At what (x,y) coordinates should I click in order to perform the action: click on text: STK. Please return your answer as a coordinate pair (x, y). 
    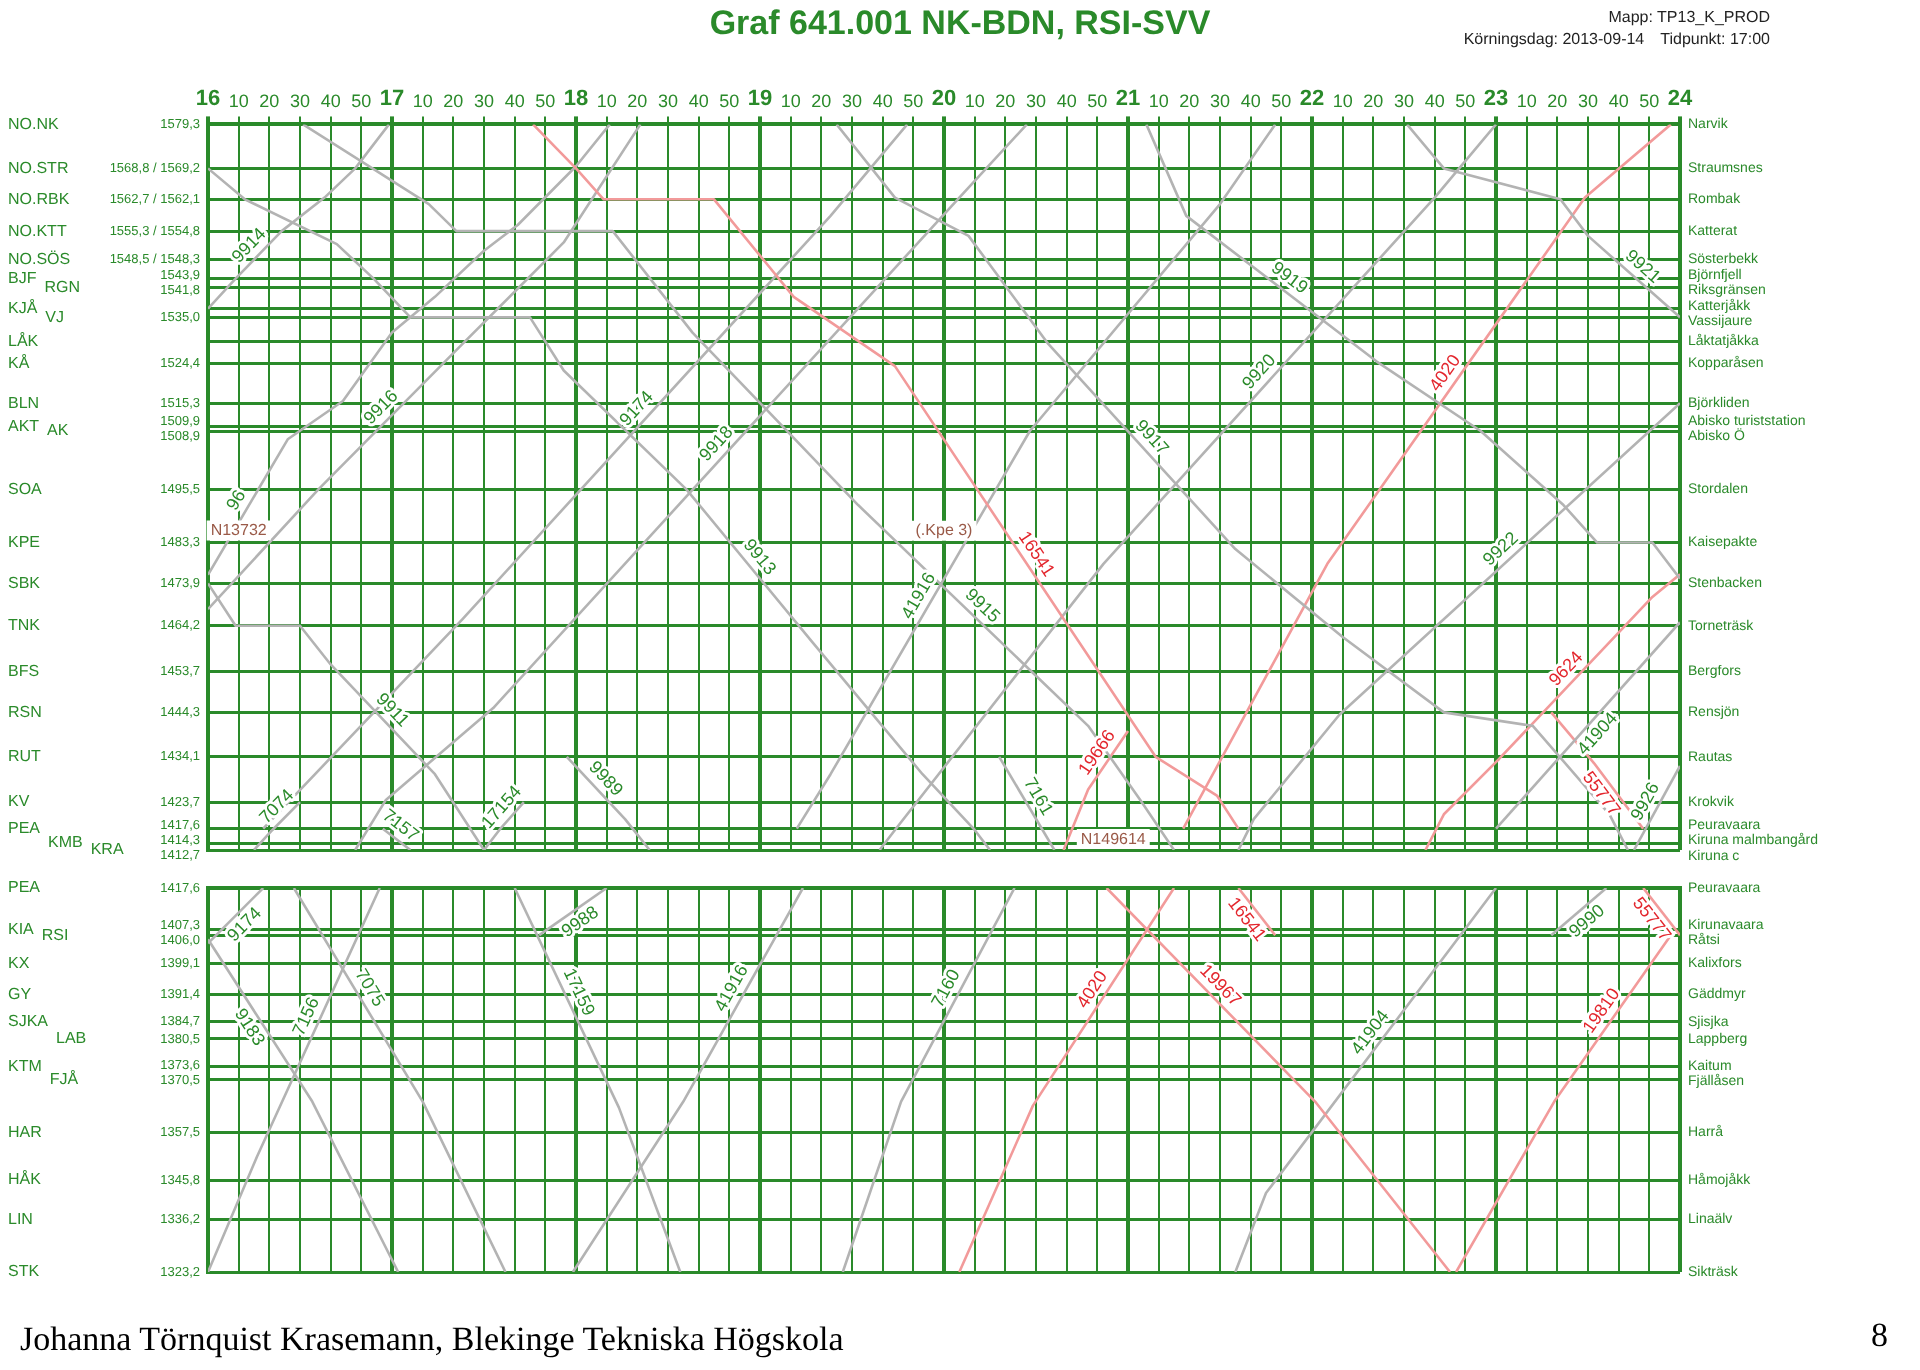
    Looking at the image, I should click on (24, 1271).